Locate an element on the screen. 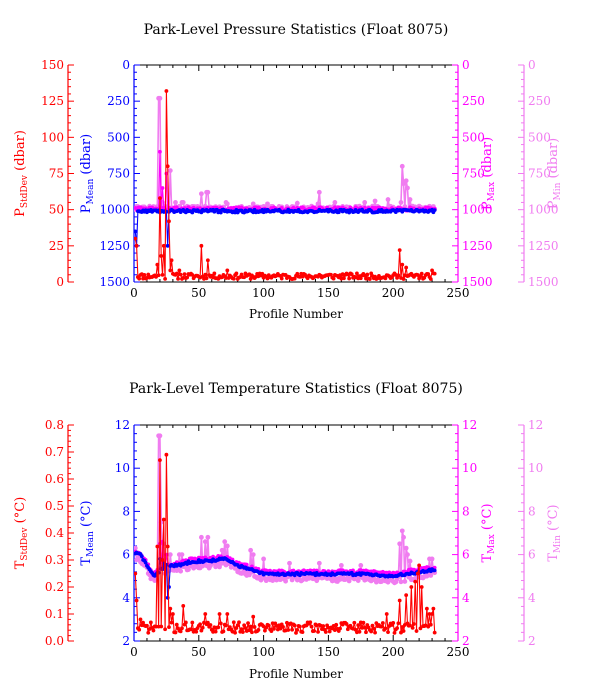 The image size is (601, 698). pressure-min-tick-label: 1000 is located at coordinates (543, 210).